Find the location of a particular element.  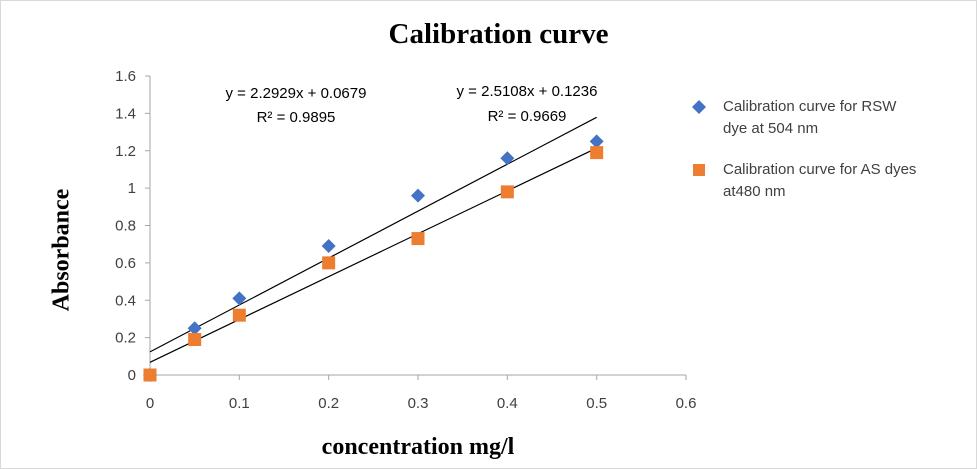

y-tick-label: 1.4 is located at coordinates (125, 113).